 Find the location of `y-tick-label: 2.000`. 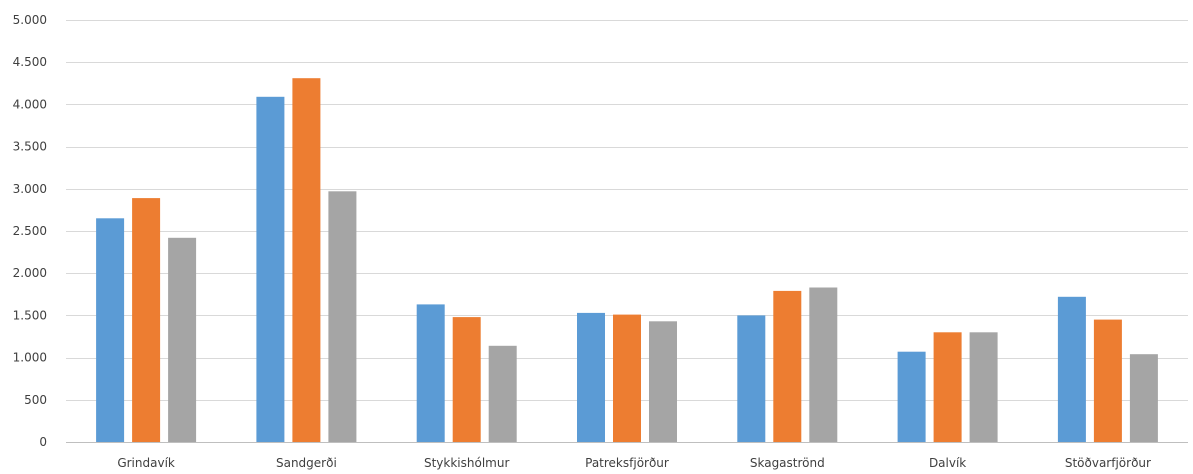

y-tick-label: 2.000 is located at coordinates (30, 273).